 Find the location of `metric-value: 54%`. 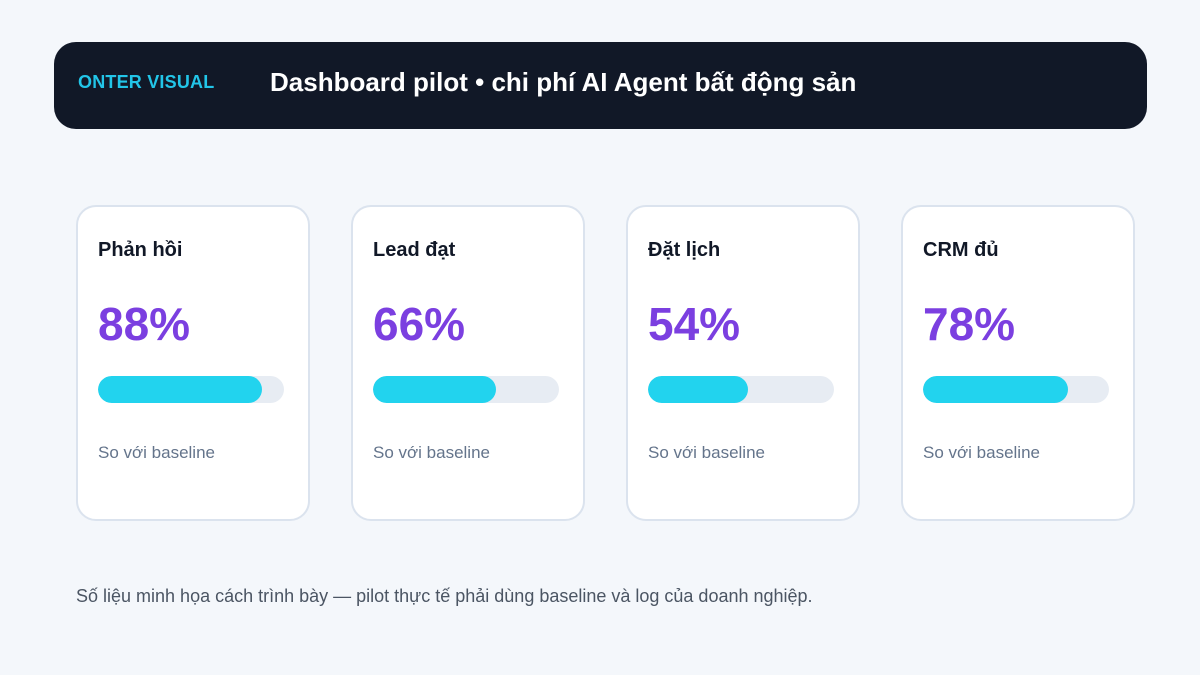

metric-value: 54% is located at coordinates (694, 324).